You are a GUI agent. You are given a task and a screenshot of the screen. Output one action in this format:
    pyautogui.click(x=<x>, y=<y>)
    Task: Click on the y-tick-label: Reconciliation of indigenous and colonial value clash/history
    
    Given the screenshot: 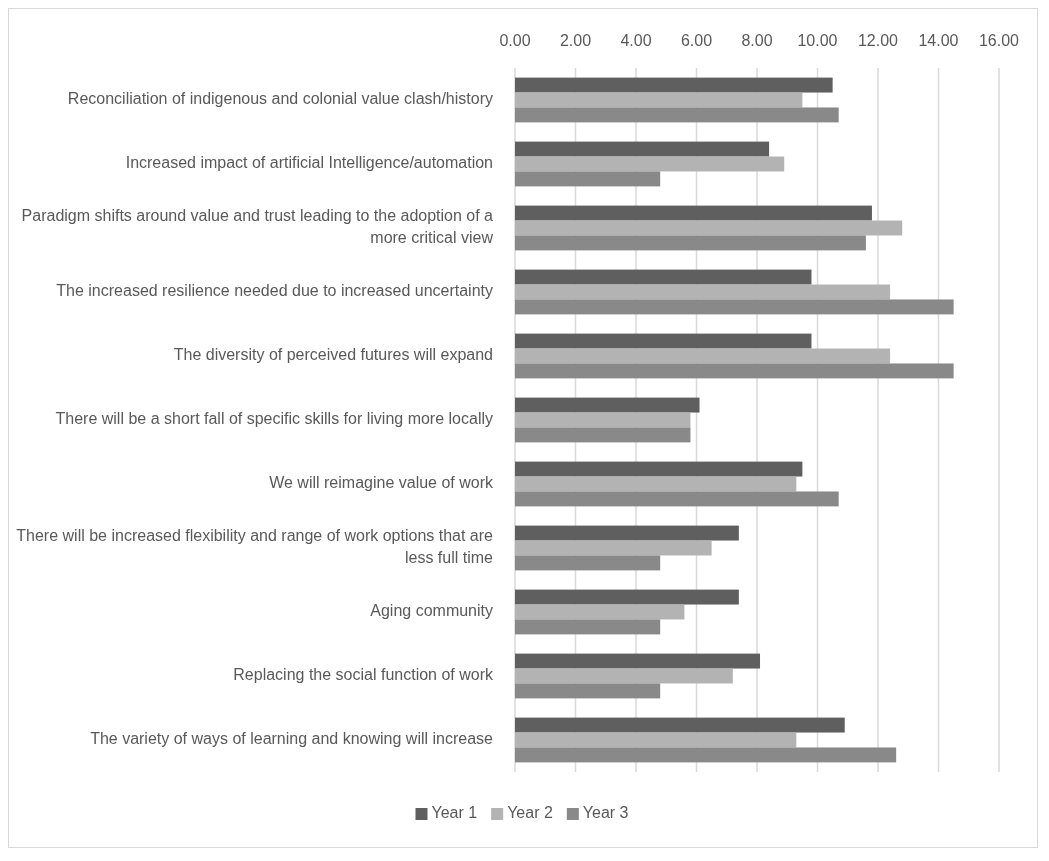 What is the action you would take?
    pyautogui.click(x=280, y=99)
    